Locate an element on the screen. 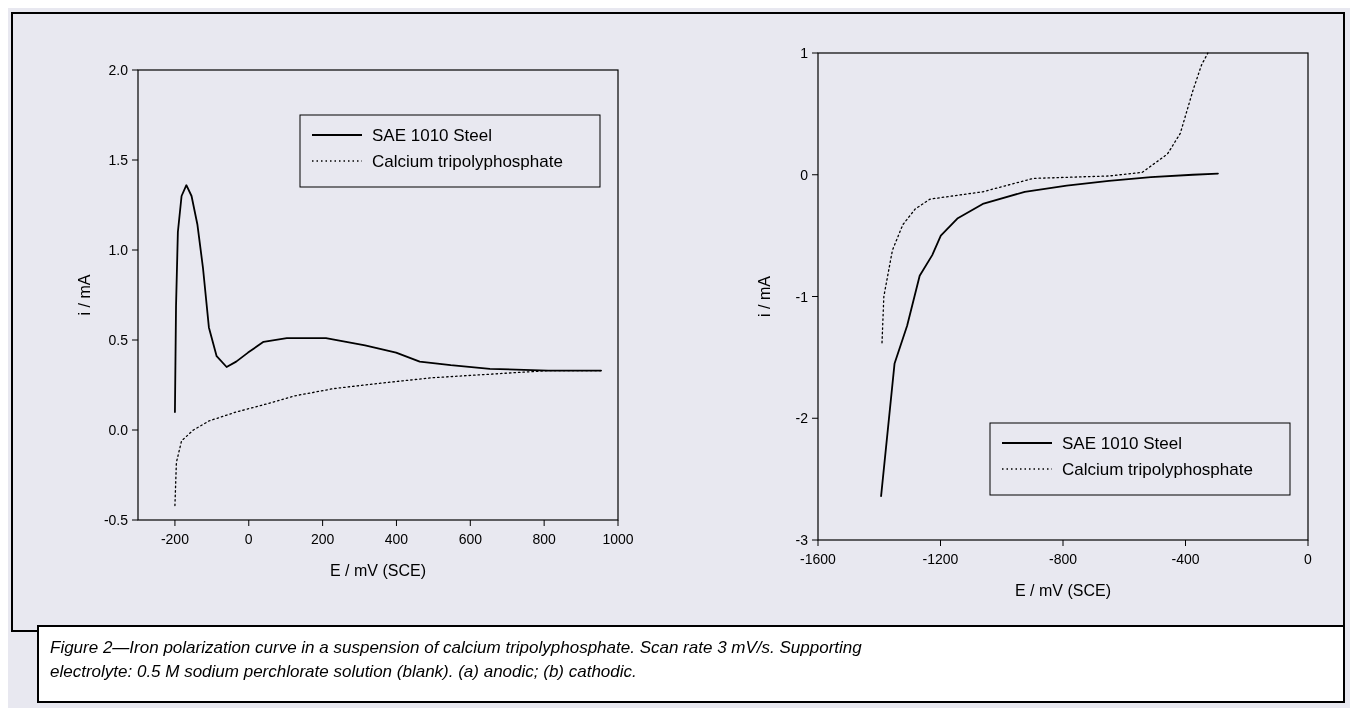  caption: Figure 2—Iron polarization curve in a suspension of calcium tripolyphosphate. Scan rate 3 mV/s. Supporting electrolyte: 0.5 M sodium perchlorate solution (blank). (a) anodic; (b) cathodic. is located at coordinates (456, 659).